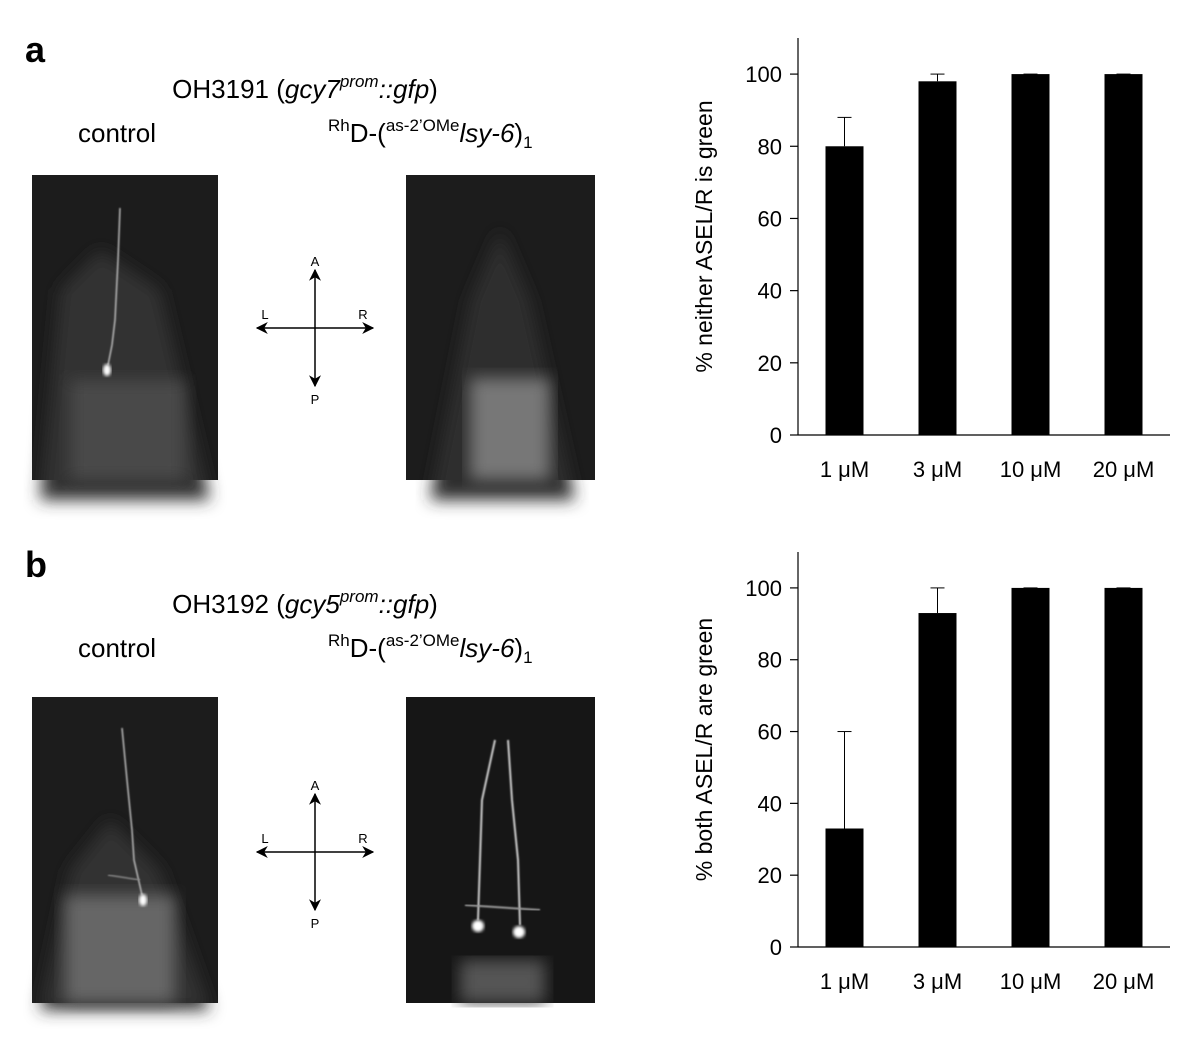 This screenshot has width=1200, height=1050. Describe the element at coordinates (704, 749) in the screenshot. I see `y-axis-label: % both ASEL/R are green` at that location.